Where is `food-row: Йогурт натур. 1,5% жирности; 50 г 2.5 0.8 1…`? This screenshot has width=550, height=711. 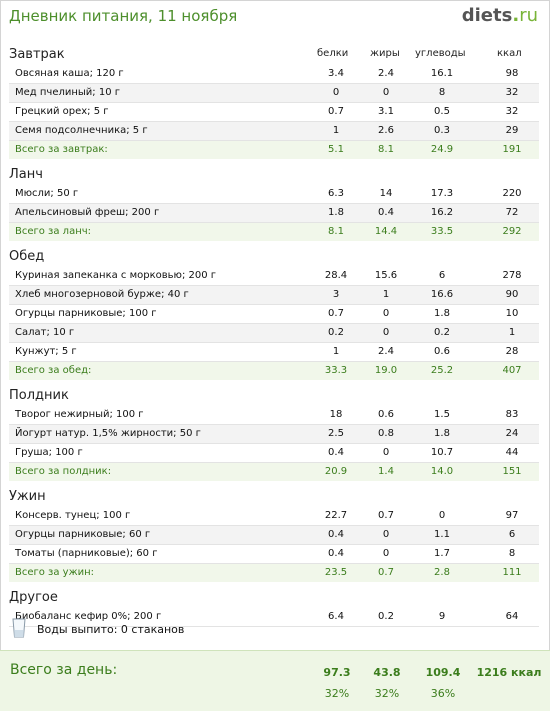
food-row: Йогурт натур. 1,5% жирности; 50 г 2.5 0.8 1… is located at coordinates (274, 434).